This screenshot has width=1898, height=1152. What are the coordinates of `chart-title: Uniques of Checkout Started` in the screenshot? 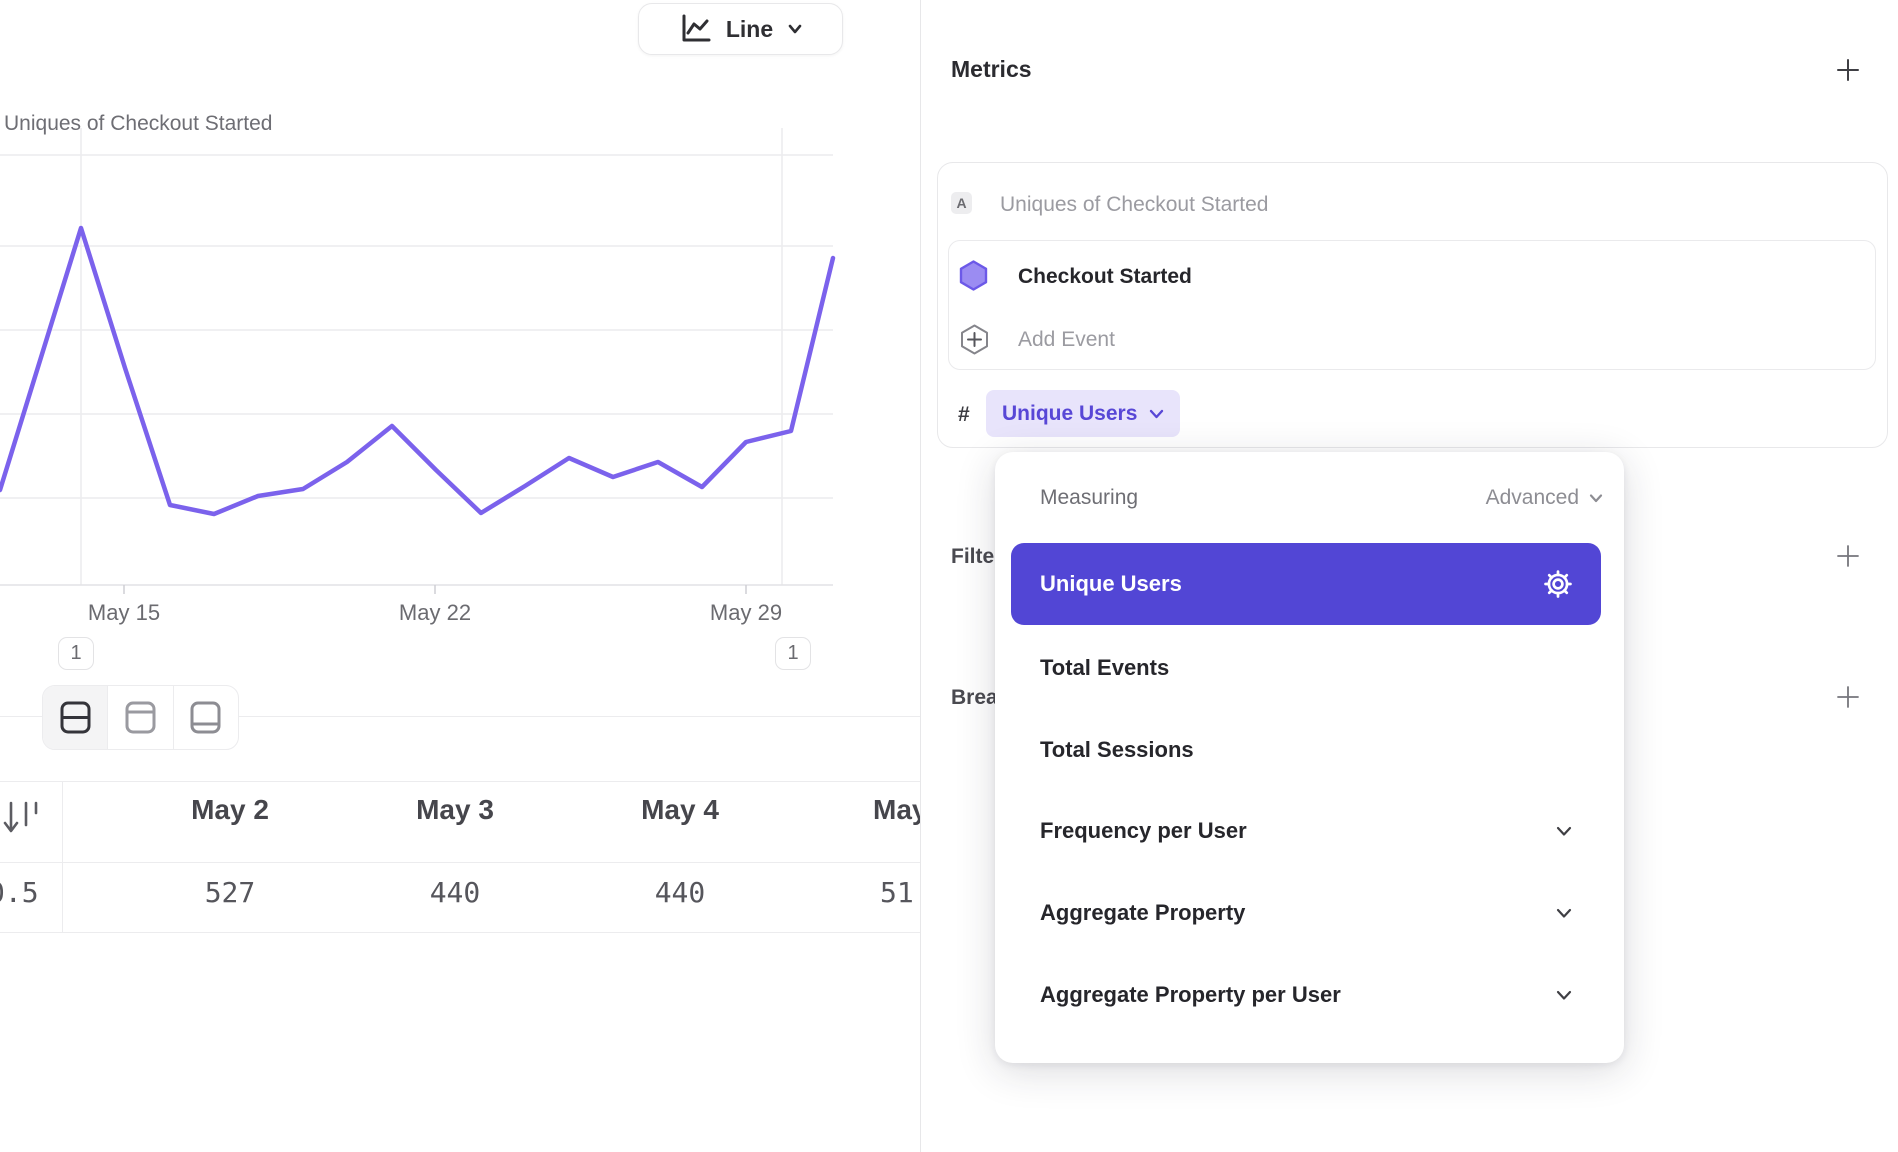 It's located at (138, 123).